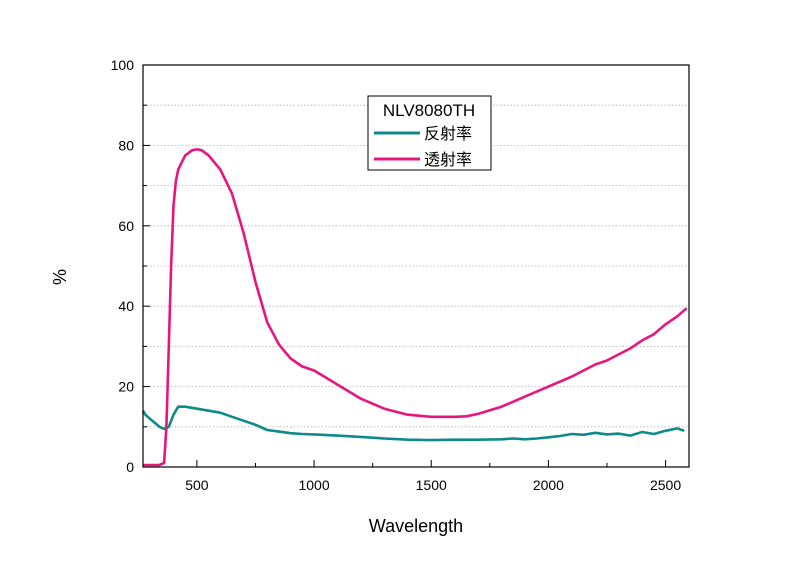 The image size is (800, 561). I want to click on legend-label-reflectance: 反射率, so click(448, 133).